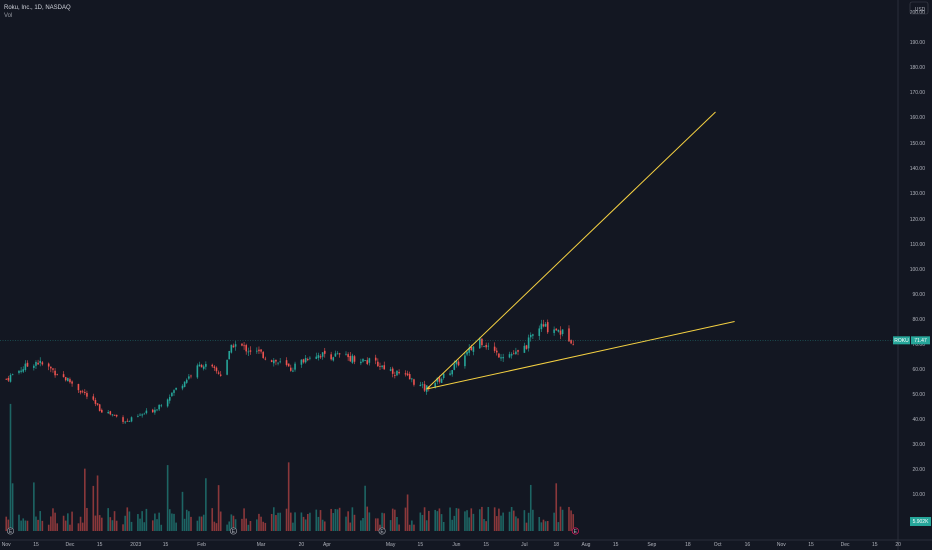 Image resolution: width=932 pixels, height=550 pixels. What do you see at coordinates (898, 545) in the screenshot?
I see `time-tick-label: 20` at bounding box center [898, 545].